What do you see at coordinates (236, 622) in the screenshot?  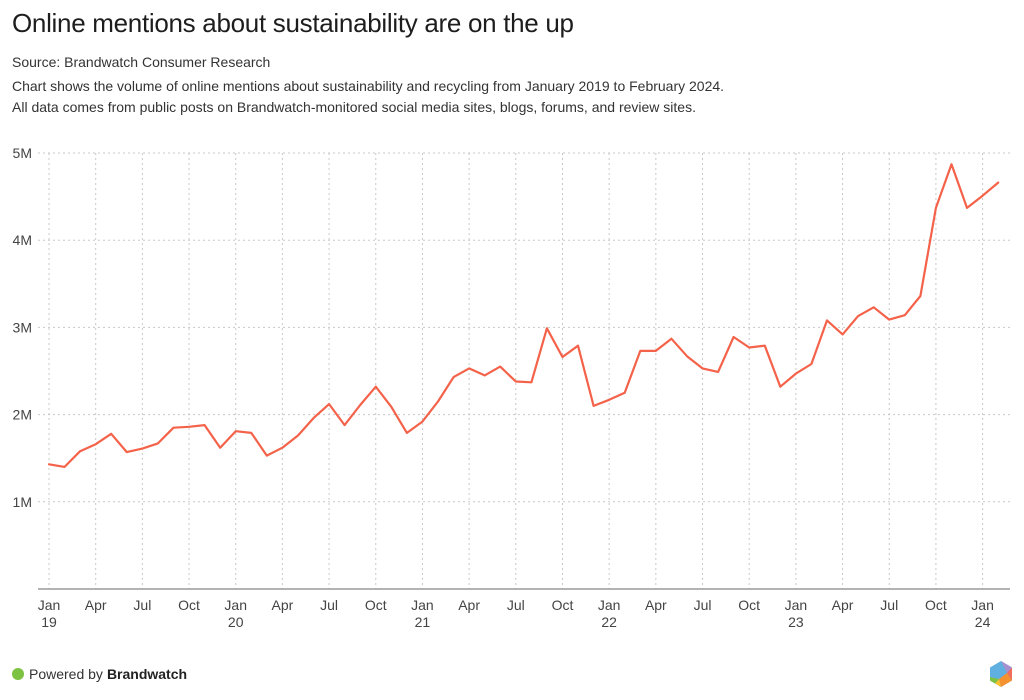 I see `x-tick-year-label: 20` at bounding box center [236, 622].